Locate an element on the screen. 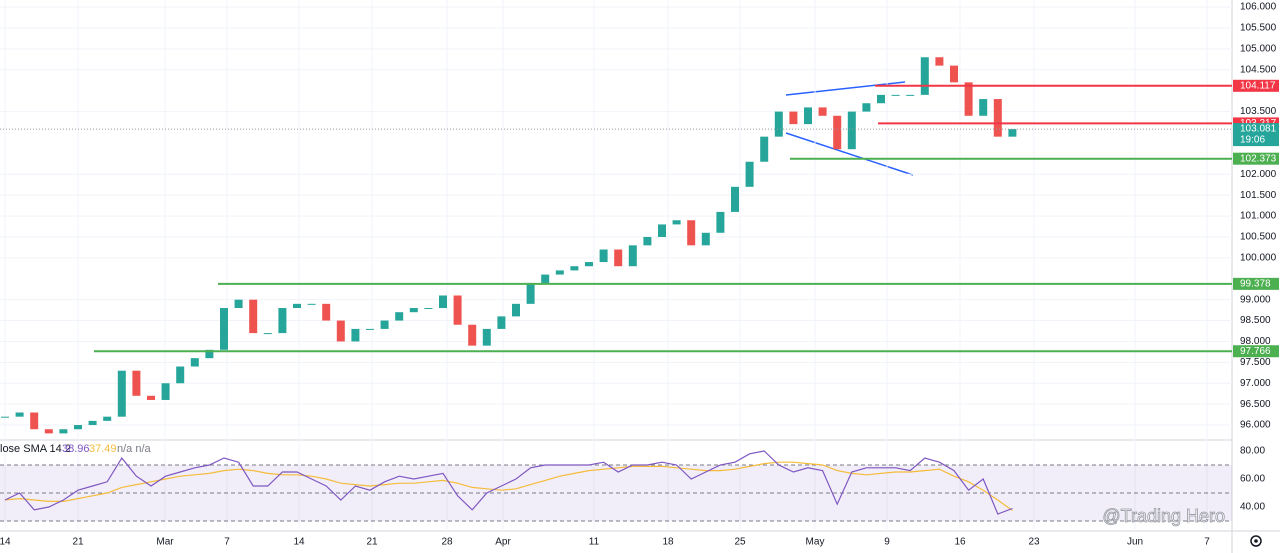 This screenshot has width=1280, height=553. x-tick-label: 11 is located at coordinates (594, 542).